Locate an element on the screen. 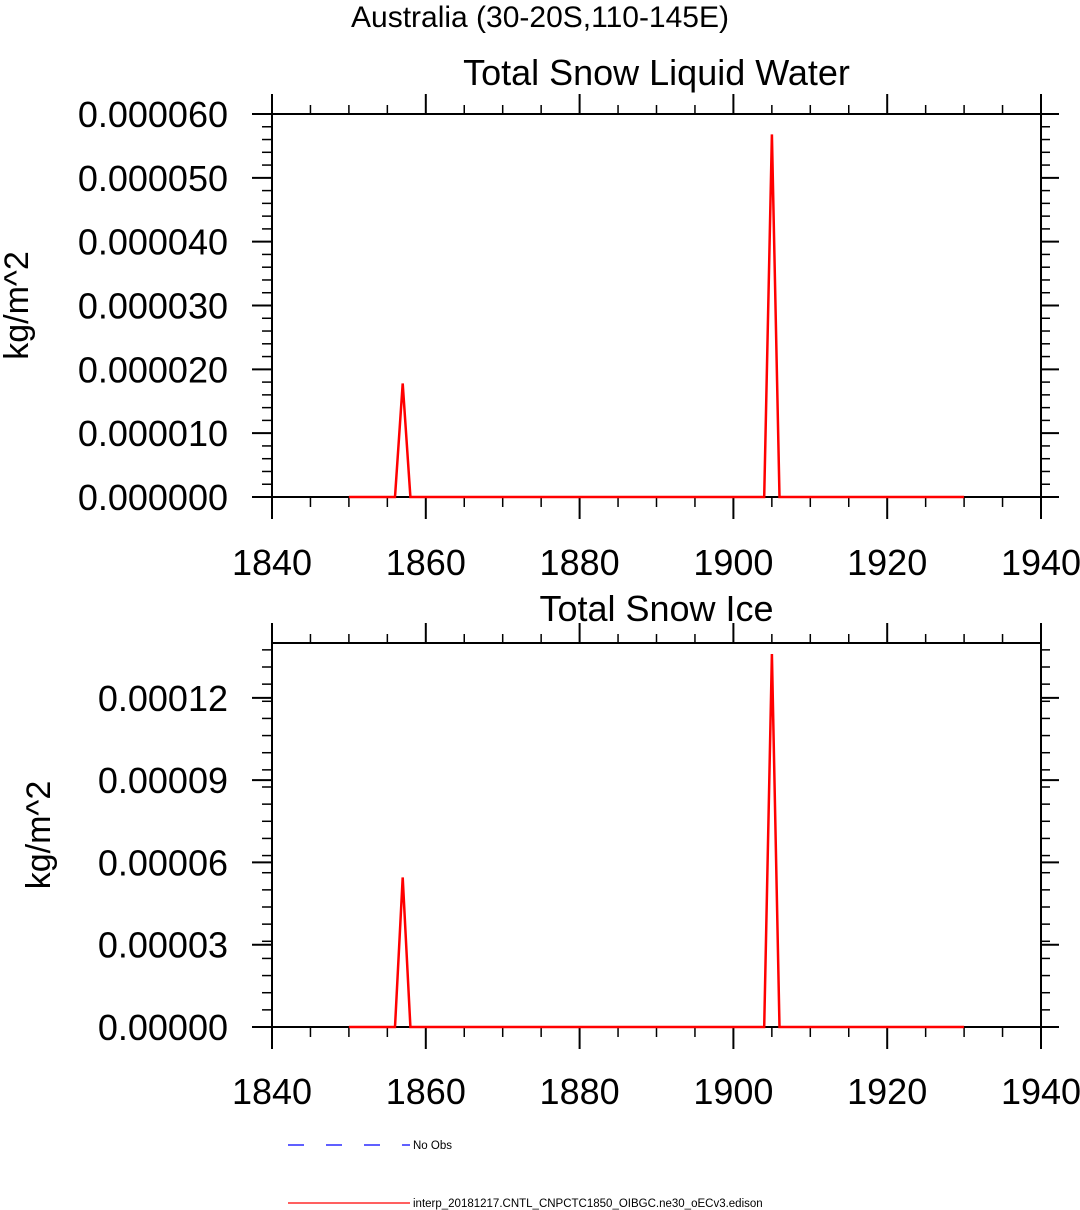 This screenshot has height=1210, width=1080. legend-label-no-obs: No Obs is located at coordinates (432, 1146).